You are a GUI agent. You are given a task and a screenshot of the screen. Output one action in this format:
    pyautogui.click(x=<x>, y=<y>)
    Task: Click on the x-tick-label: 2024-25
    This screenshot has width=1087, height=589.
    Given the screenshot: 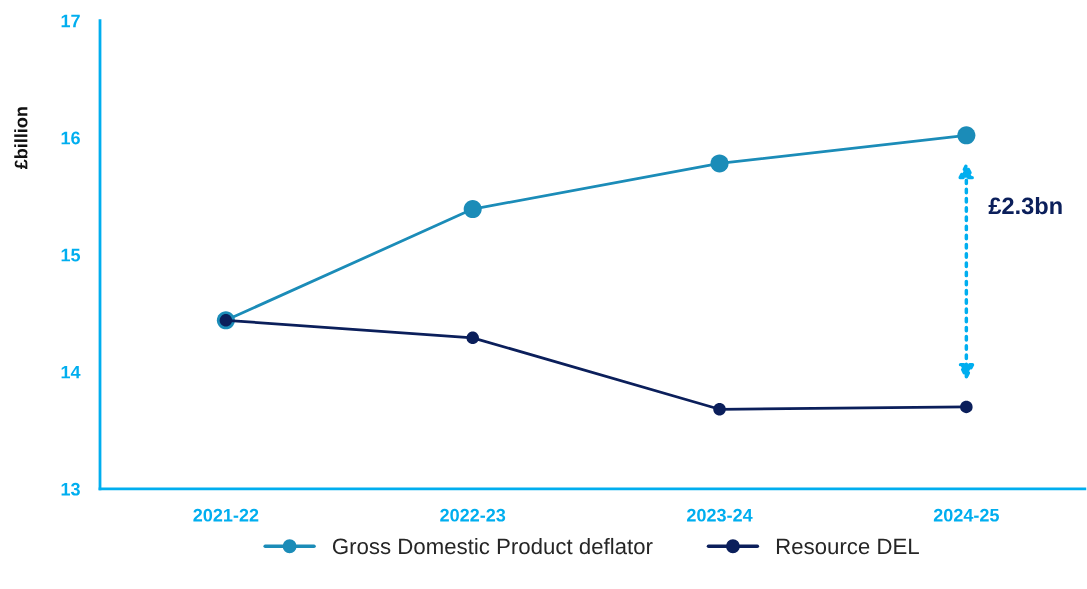 What is the action you would take?
    pyautogui.click(x=966, y=515)
    